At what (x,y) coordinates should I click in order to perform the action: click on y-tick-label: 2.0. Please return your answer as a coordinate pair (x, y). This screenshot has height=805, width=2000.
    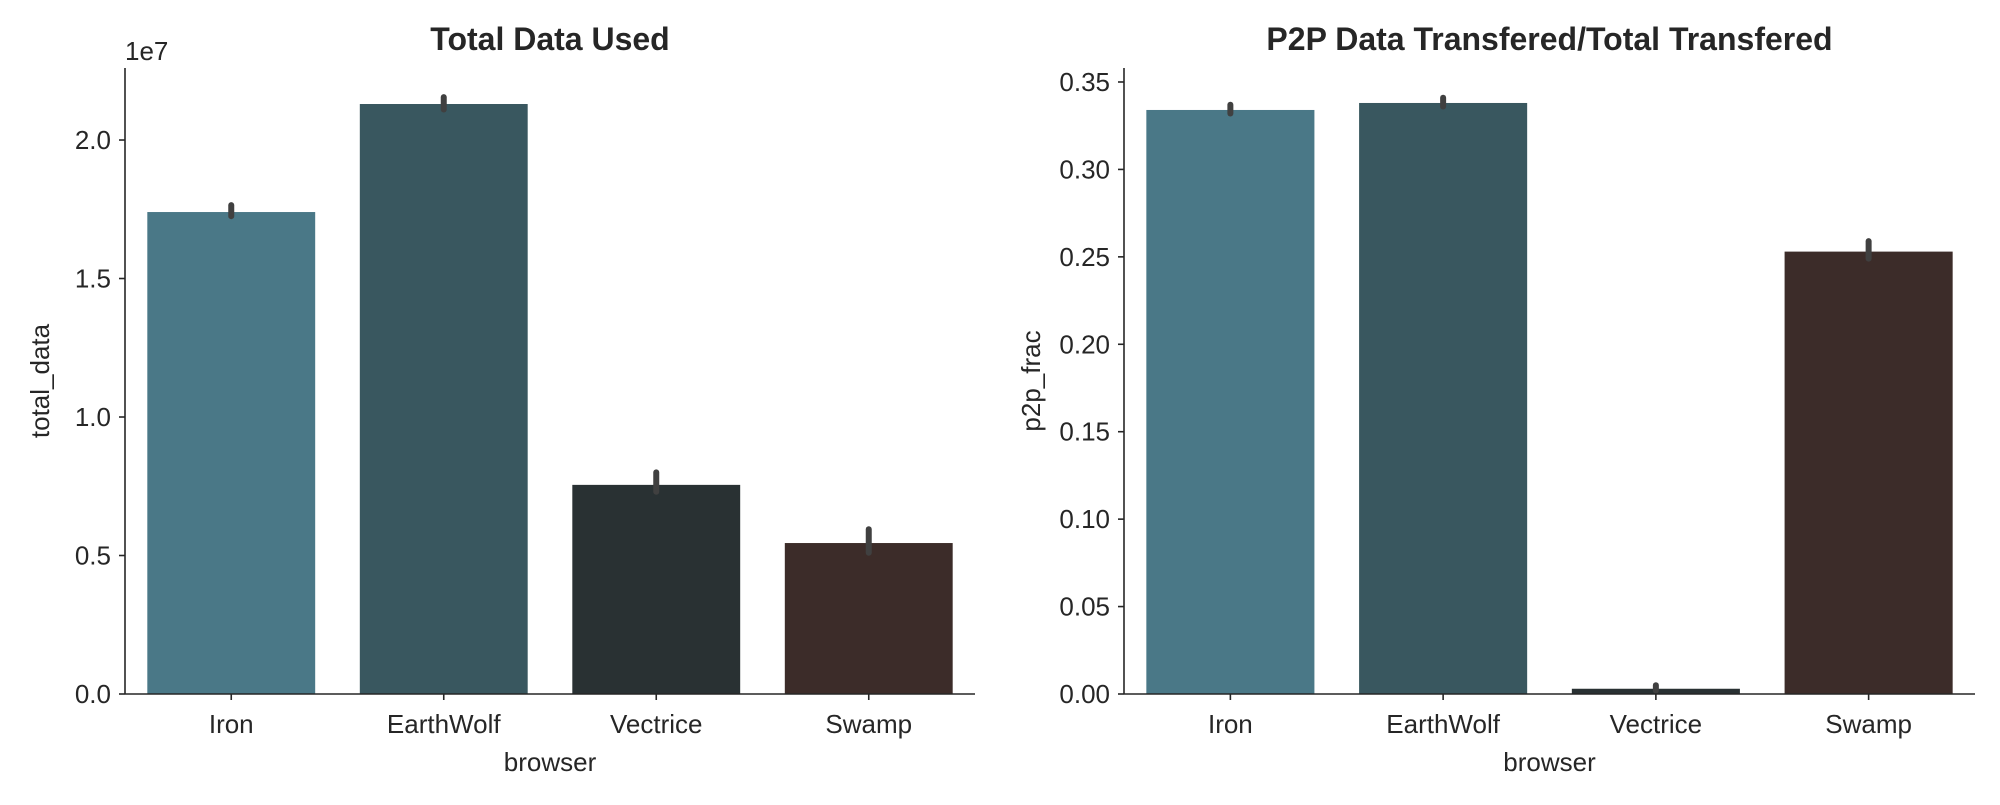
    Looking at the image, I should click on (93, 140).